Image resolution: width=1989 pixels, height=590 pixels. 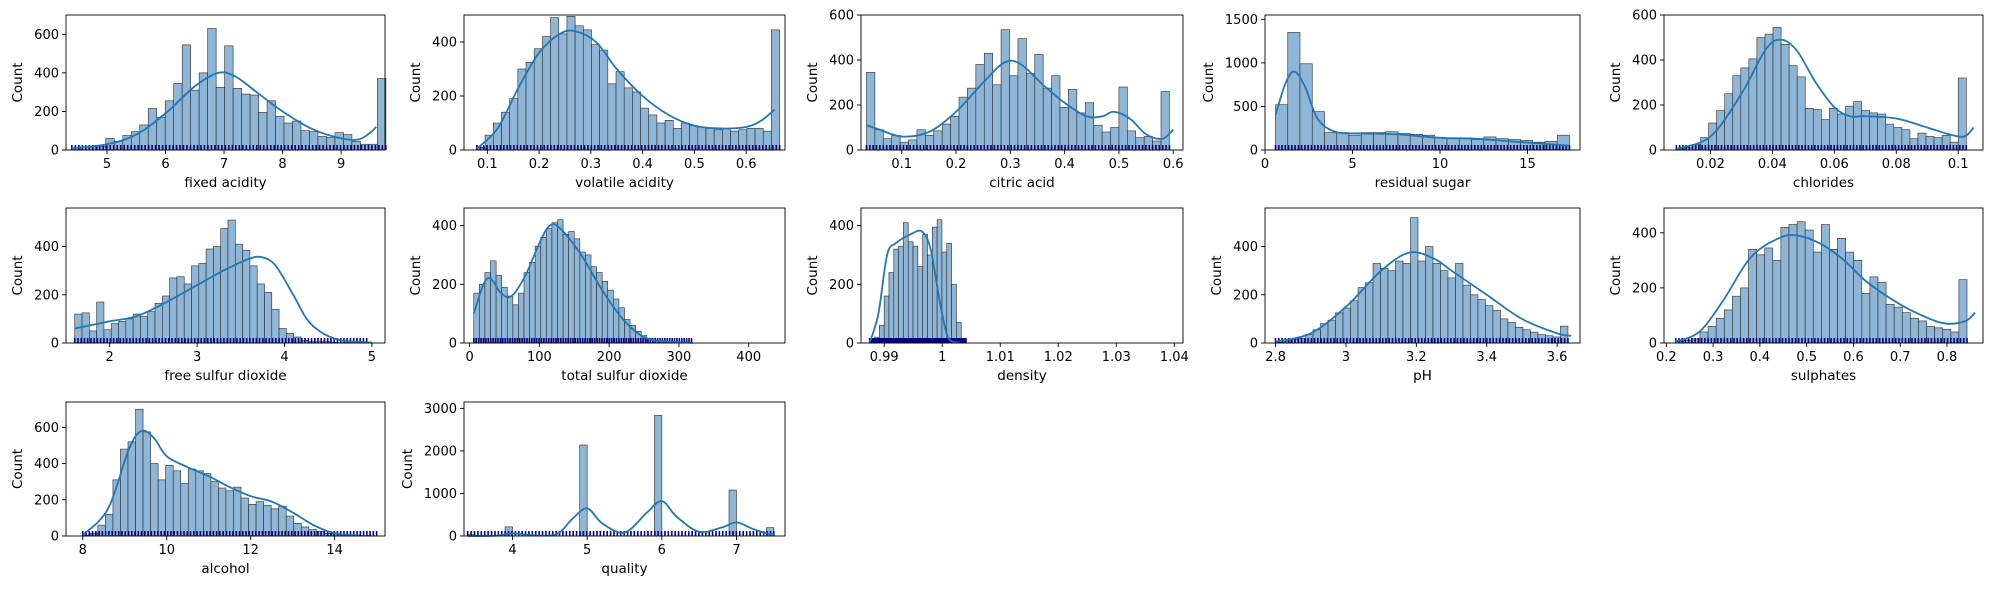 I want to click on x-tick-label: 0.3, so click(x=591, y=164).